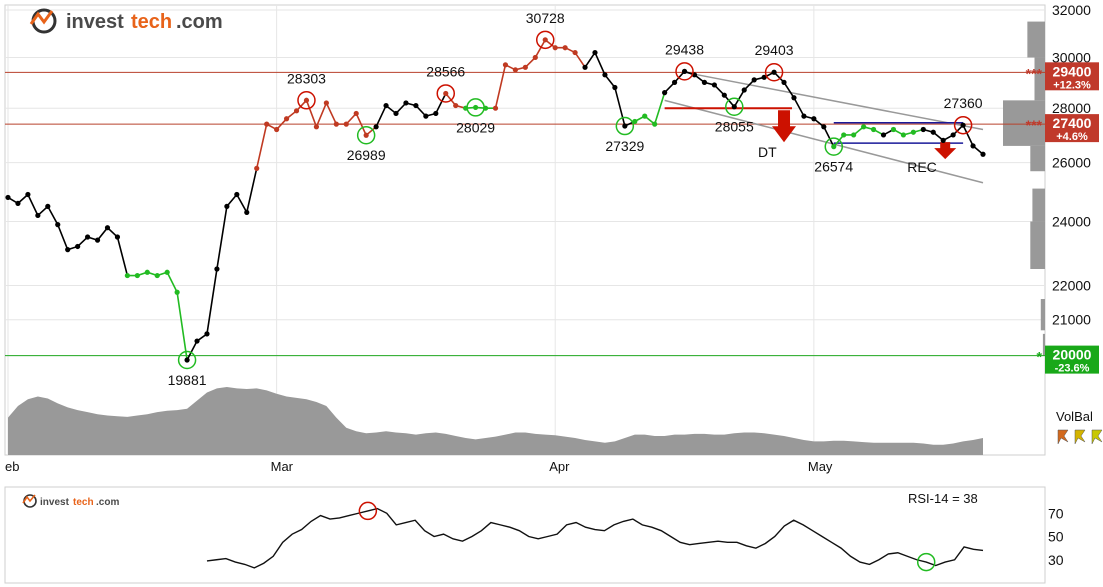  Describe the element at coordinates (1071, 222) in the screenshot. I see `y-tick-label: 24000` at that location.